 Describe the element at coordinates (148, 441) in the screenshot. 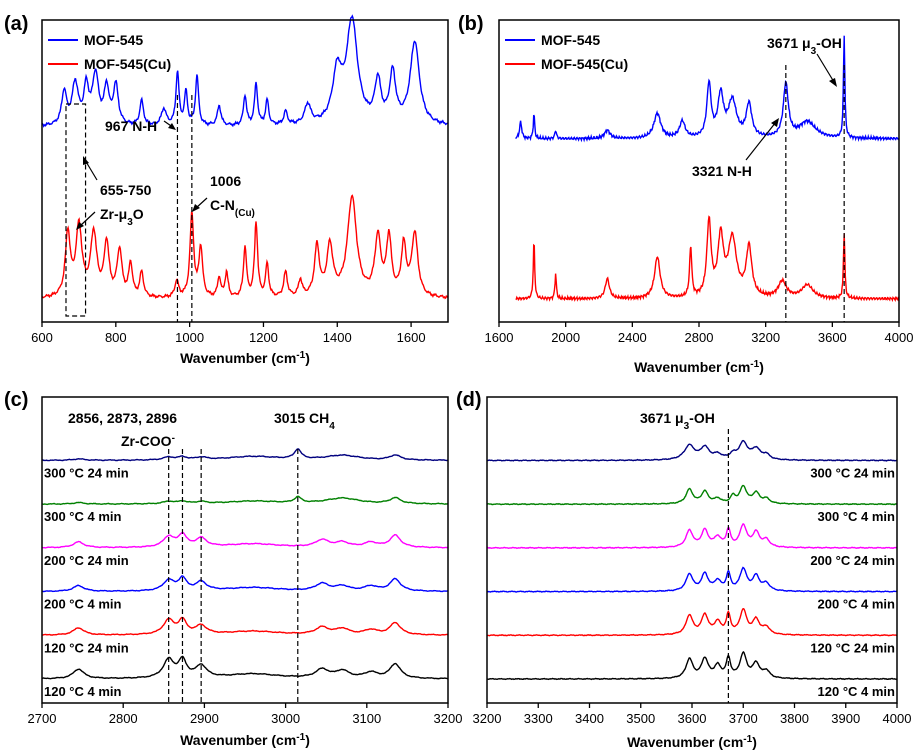

I see `annotation-zr-coo: Zr-COO-` at that location.